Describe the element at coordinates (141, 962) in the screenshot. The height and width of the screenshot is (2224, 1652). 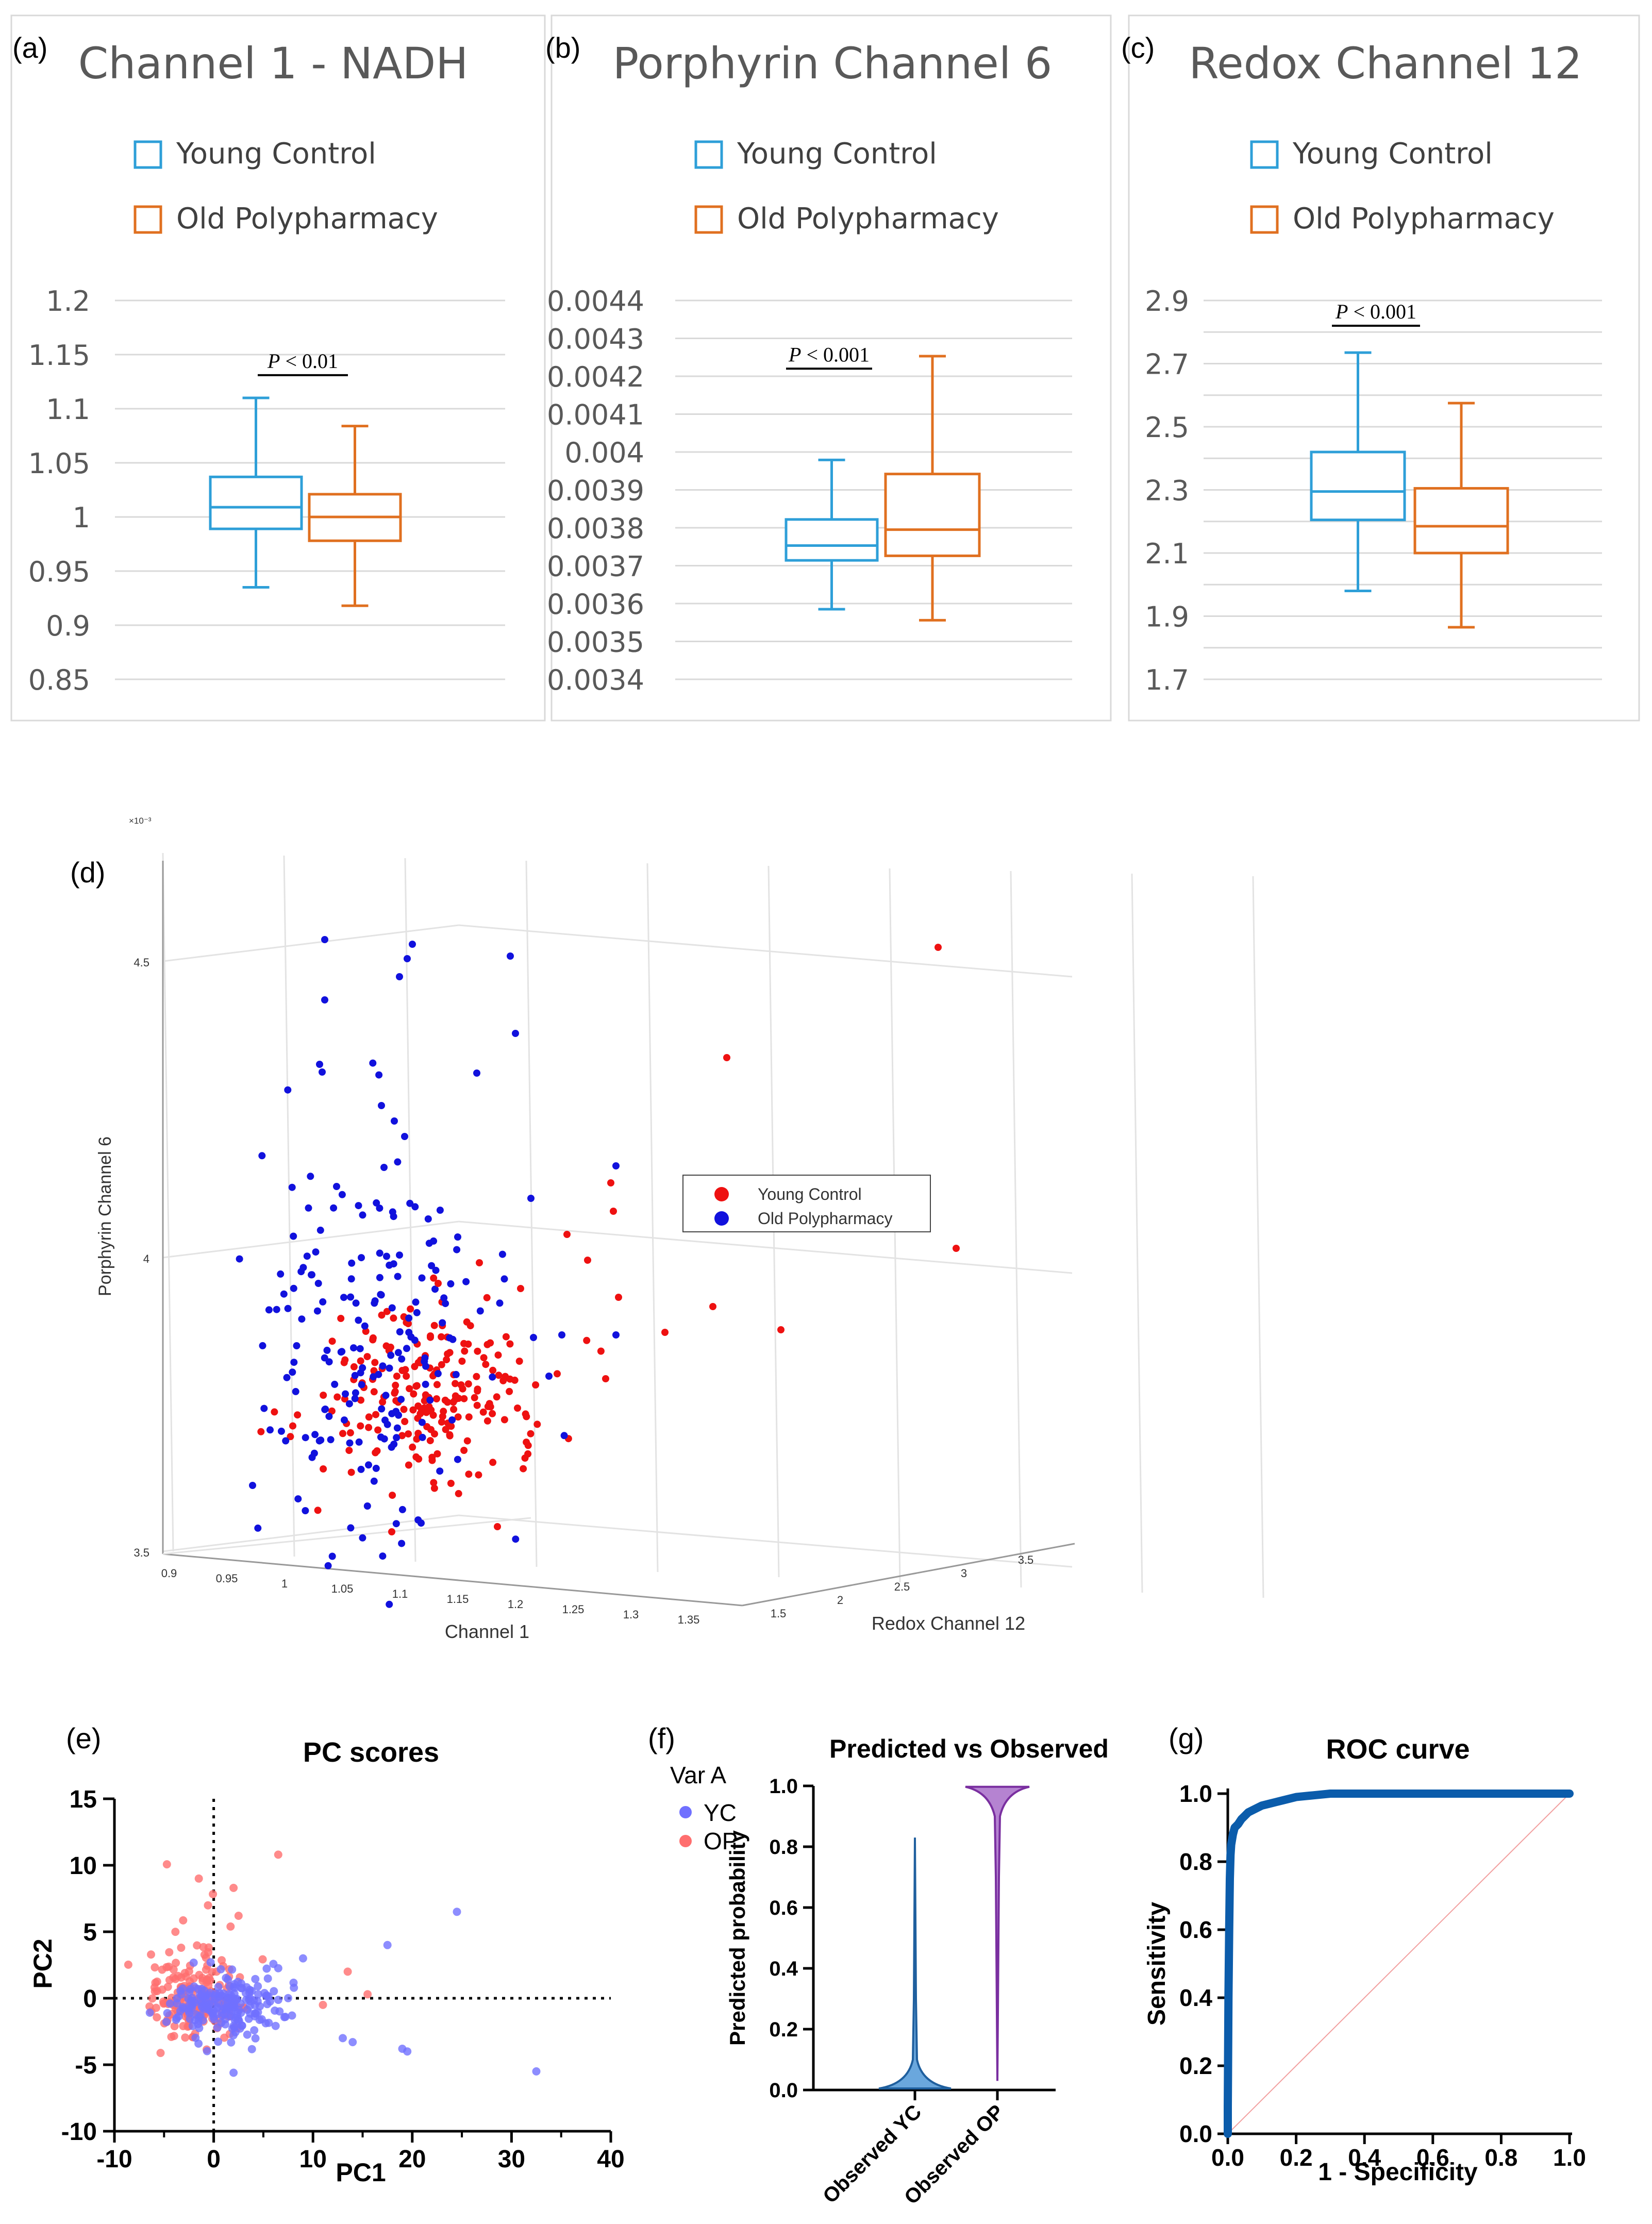
I see `z-tick-label: 4.5` at that location.